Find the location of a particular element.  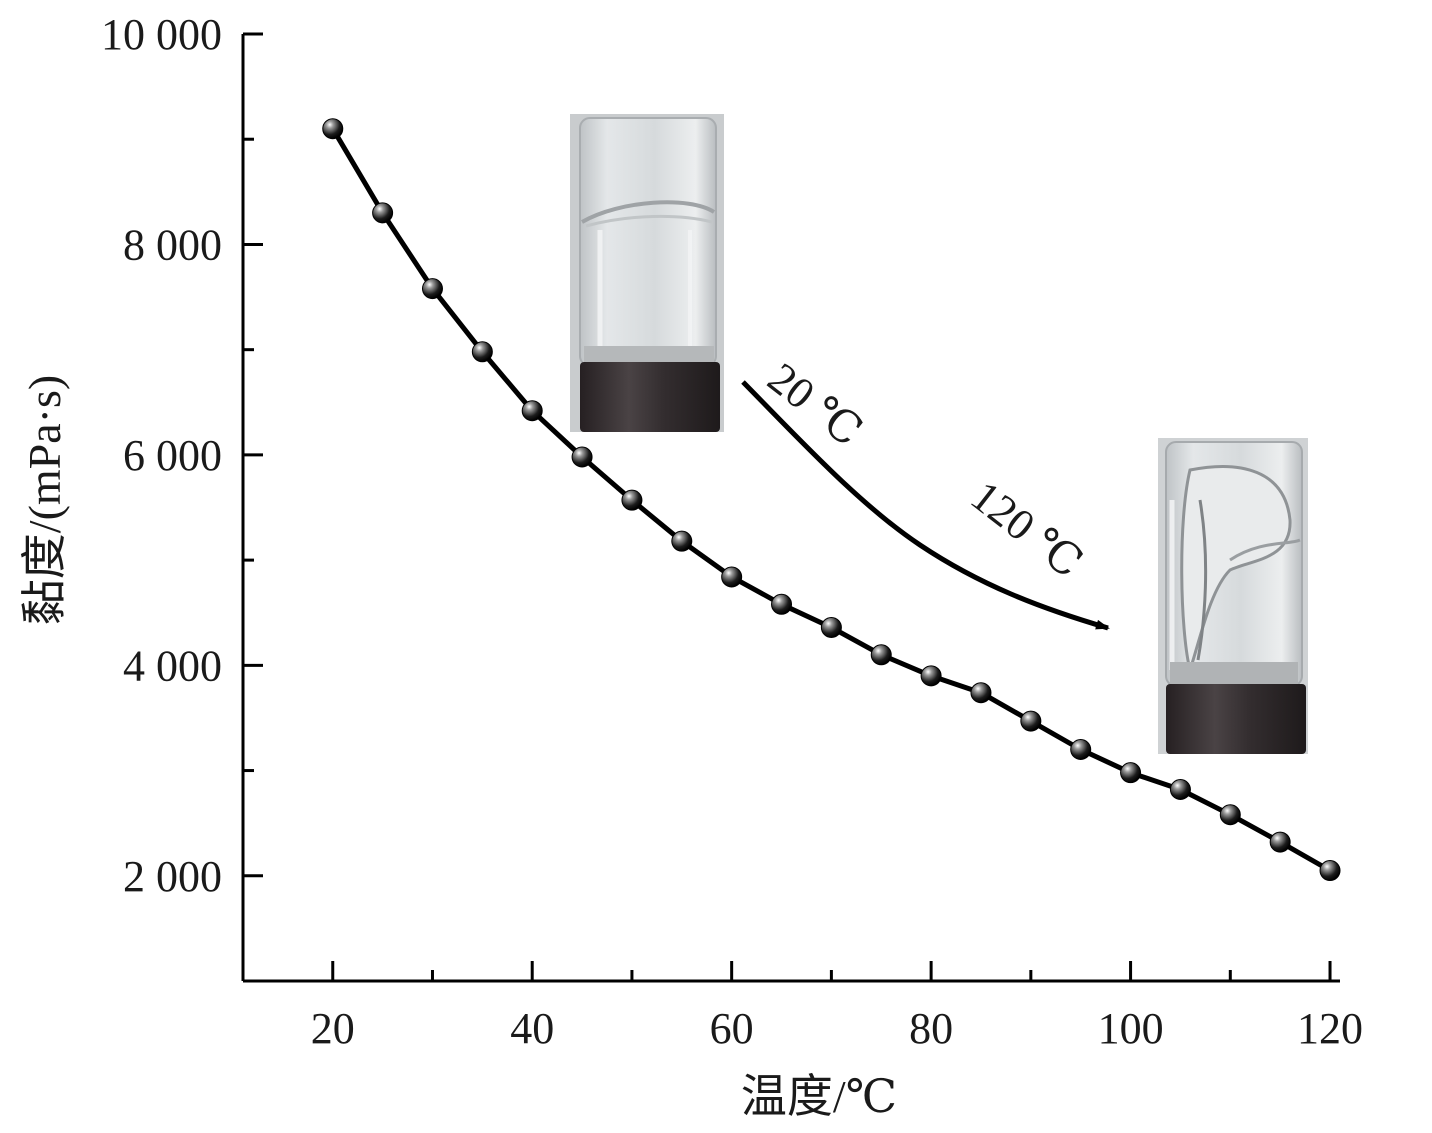

y-tick-label: 4 000 is located at coordinates (172, 665).